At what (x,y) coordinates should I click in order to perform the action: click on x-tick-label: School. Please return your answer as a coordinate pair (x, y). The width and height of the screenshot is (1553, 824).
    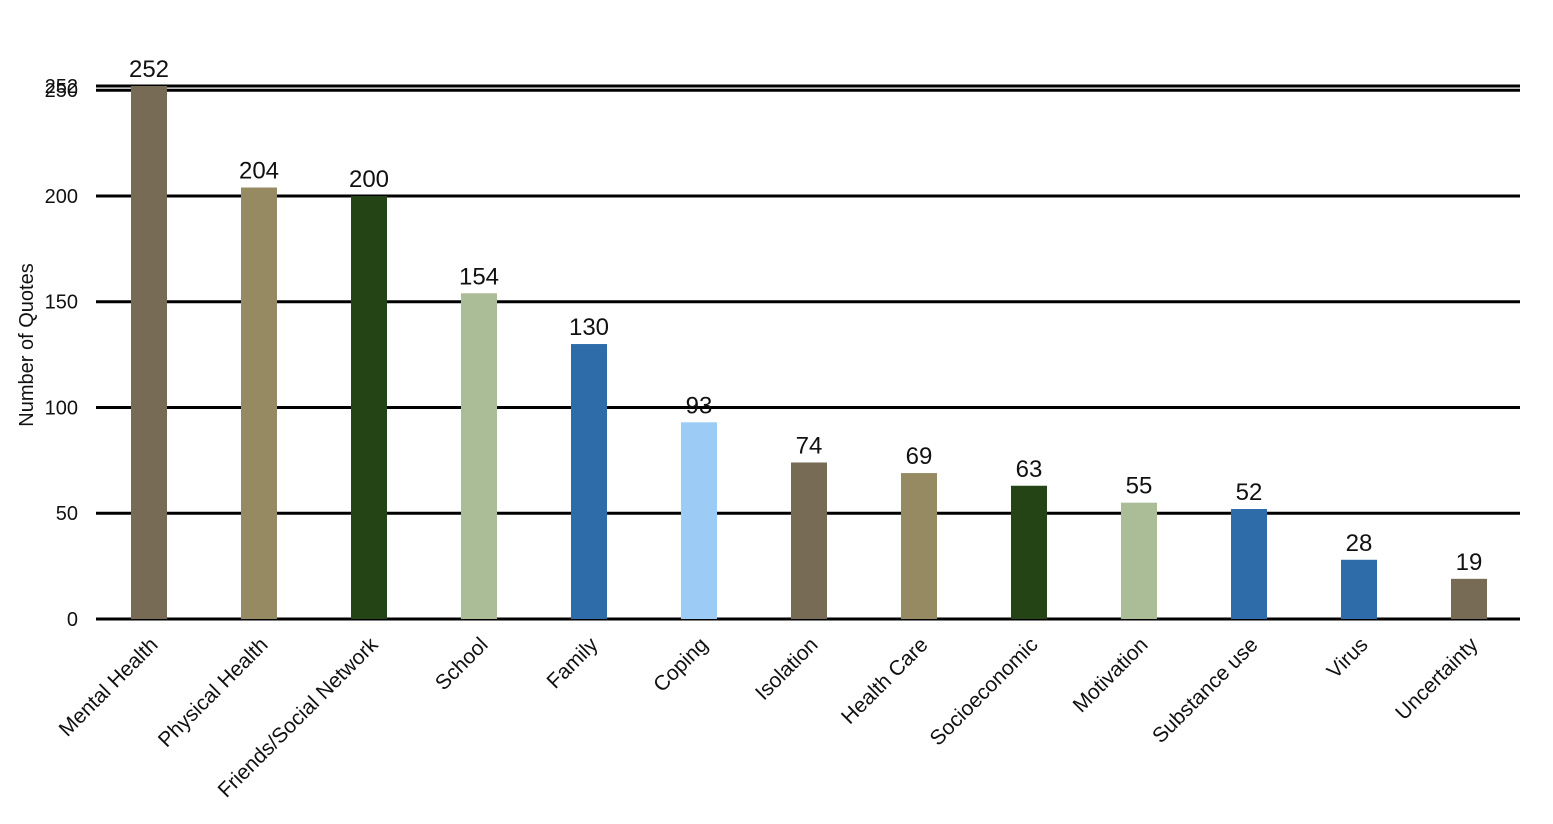
    Looking at the image, I should click on (462, 664).